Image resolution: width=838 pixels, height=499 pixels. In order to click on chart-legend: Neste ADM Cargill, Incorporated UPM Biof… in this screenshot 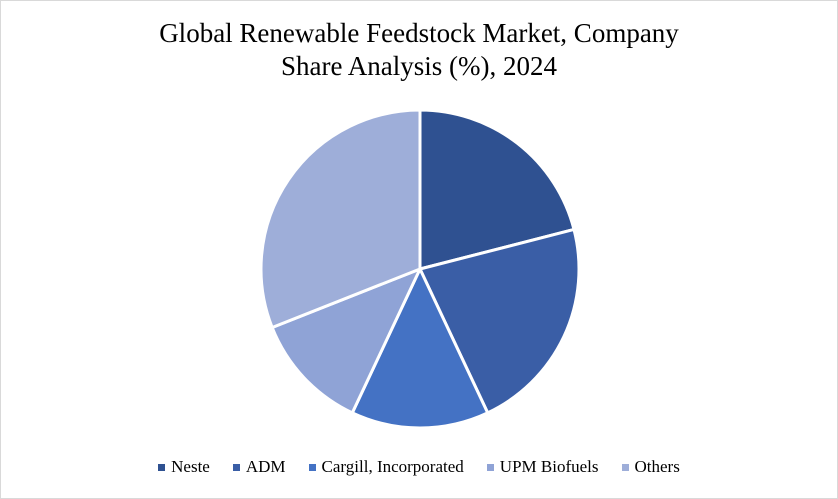, I will do `click(419, 467)`.